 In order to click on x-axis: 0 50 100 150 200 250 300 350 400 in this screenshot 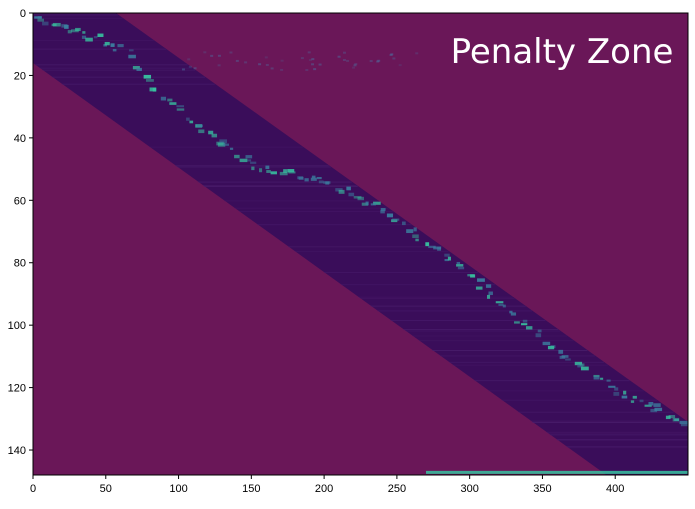, I will do `click(327, 485)`.